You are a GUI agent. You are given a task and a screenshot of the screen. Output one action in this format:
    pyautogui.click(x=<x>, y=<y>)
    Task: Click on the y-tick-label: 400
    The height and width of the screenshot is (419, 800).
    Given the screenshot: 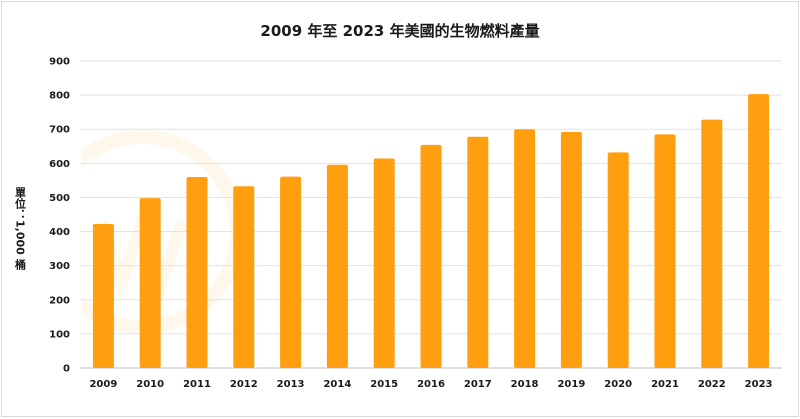 What is the action you would take?
    pyautogui.click(x=59, y=232)
    